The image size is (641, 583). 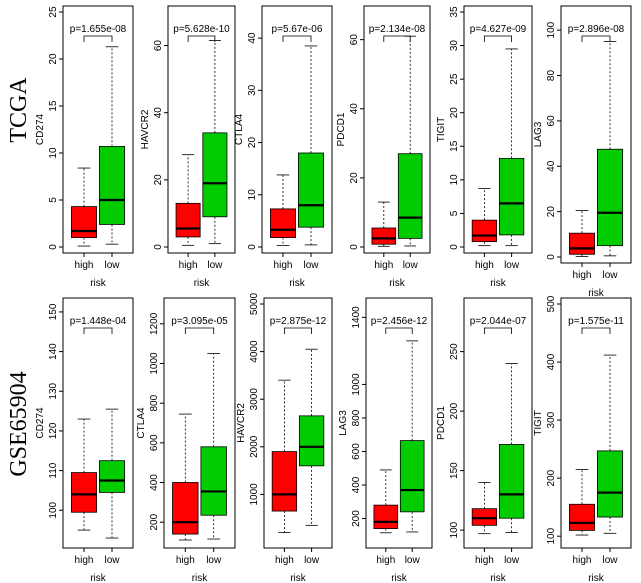 I want to click on p-value-label: p=1.655e-08, so click(x=98, y=29).